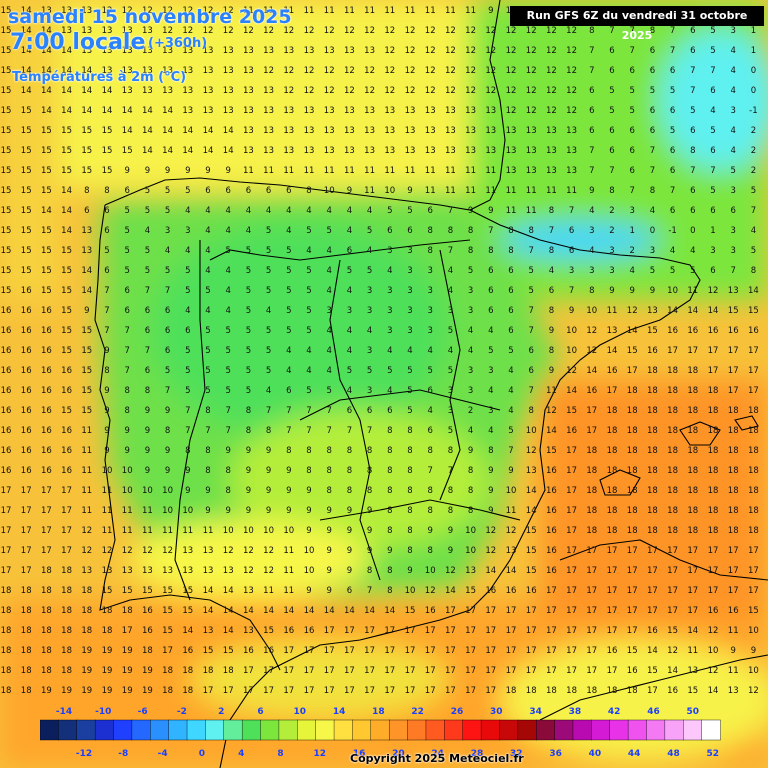  What do you see at coordinates (753, 71) in the screenshot?
I see `grid-value: 0` at bounding box center [753, 71].